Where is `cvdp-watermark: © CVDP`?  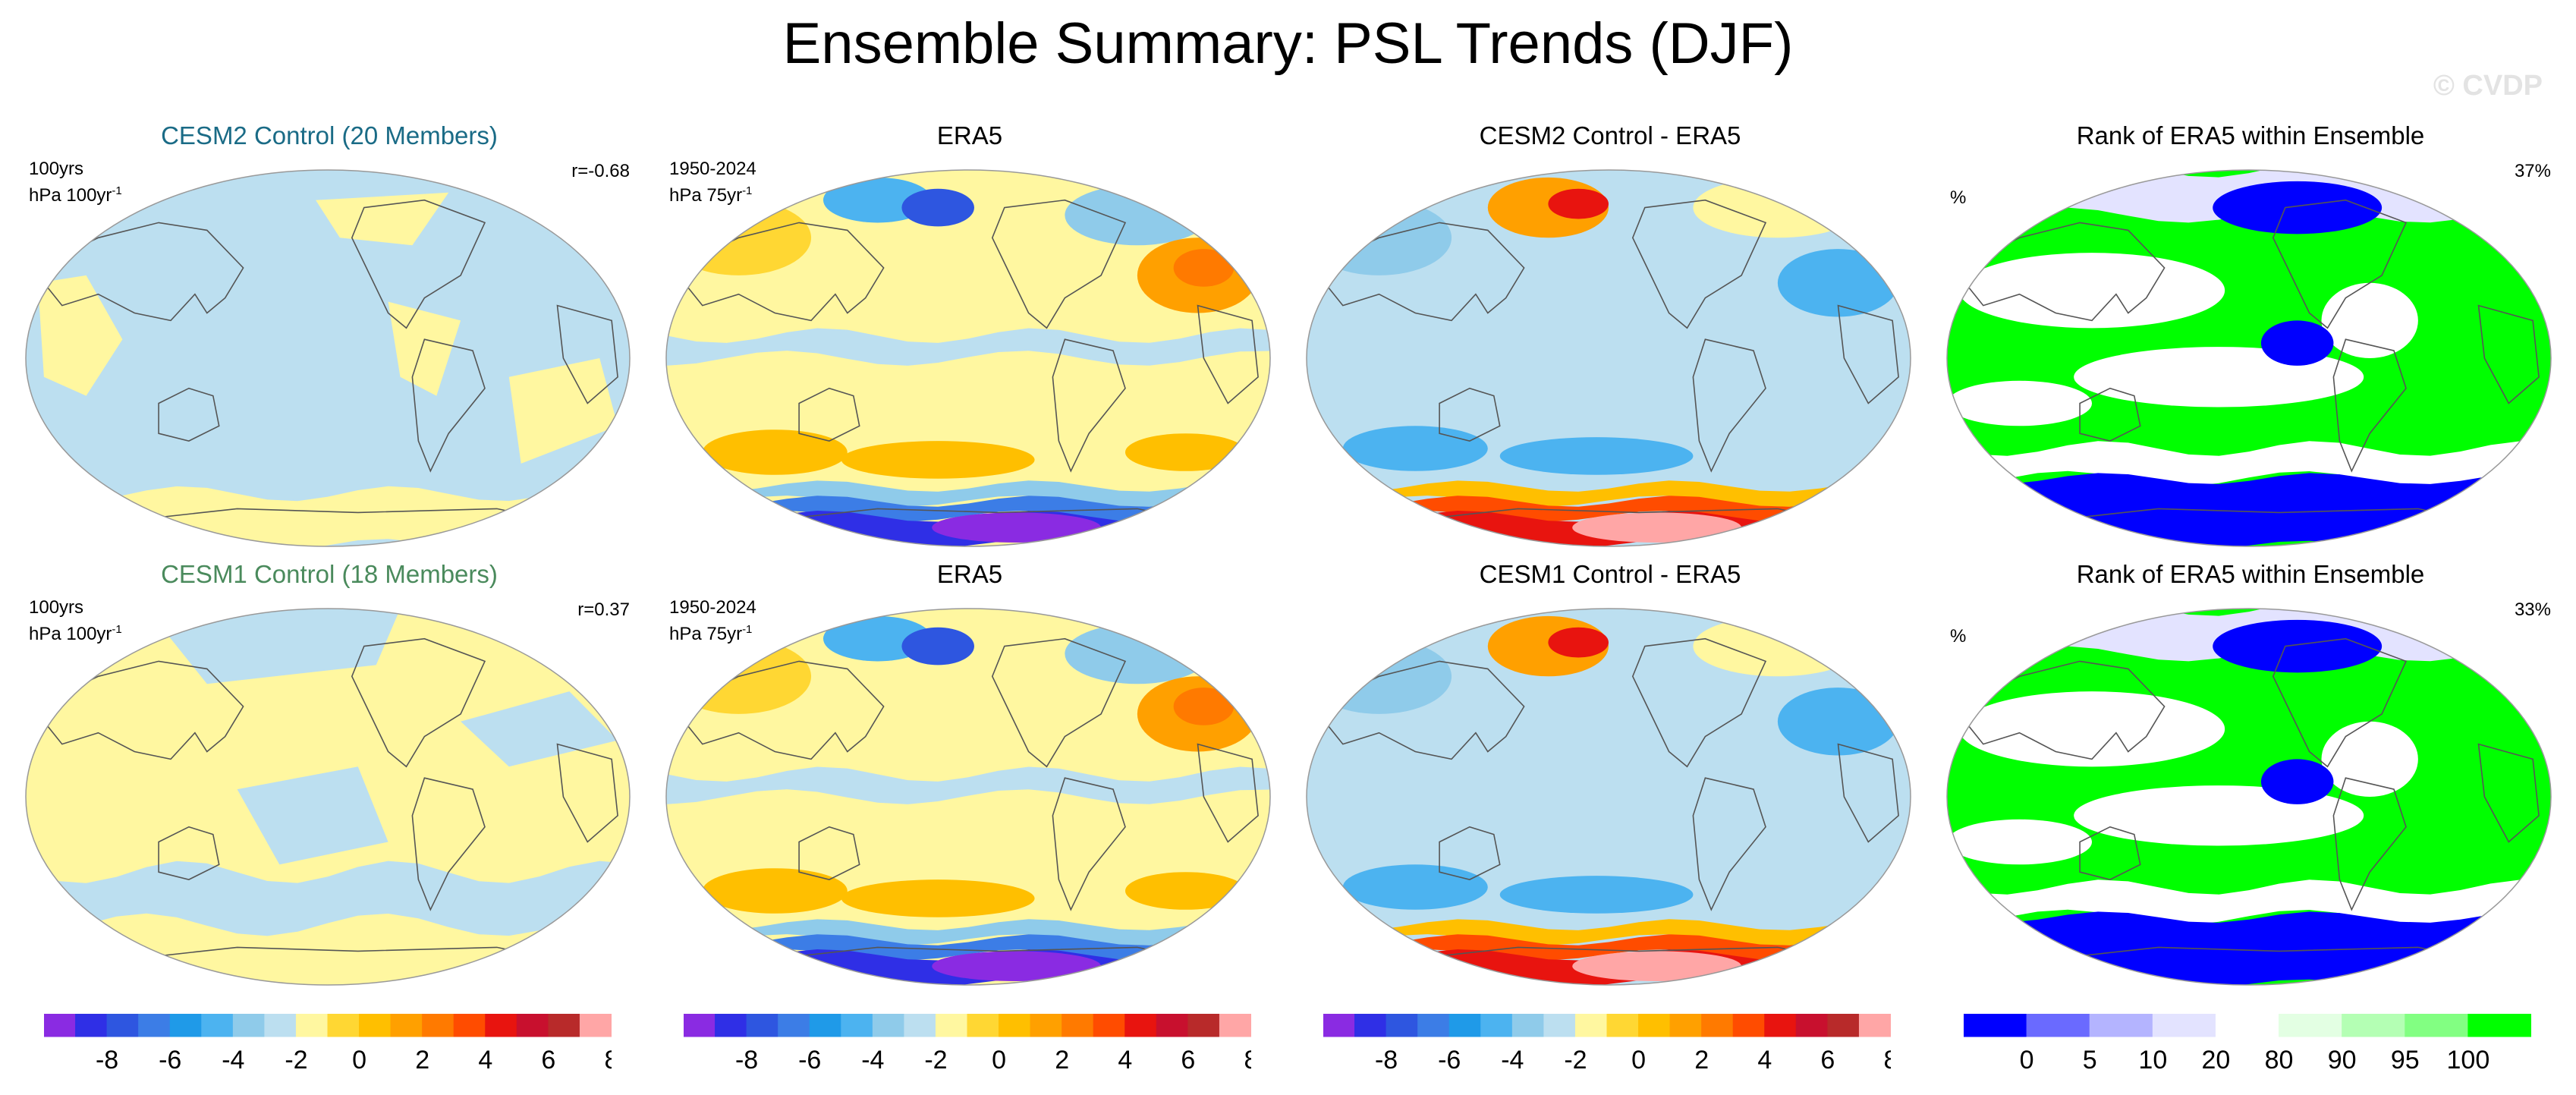
cvdp-watermark: © CVDP is located at coordinates (2488, 86).